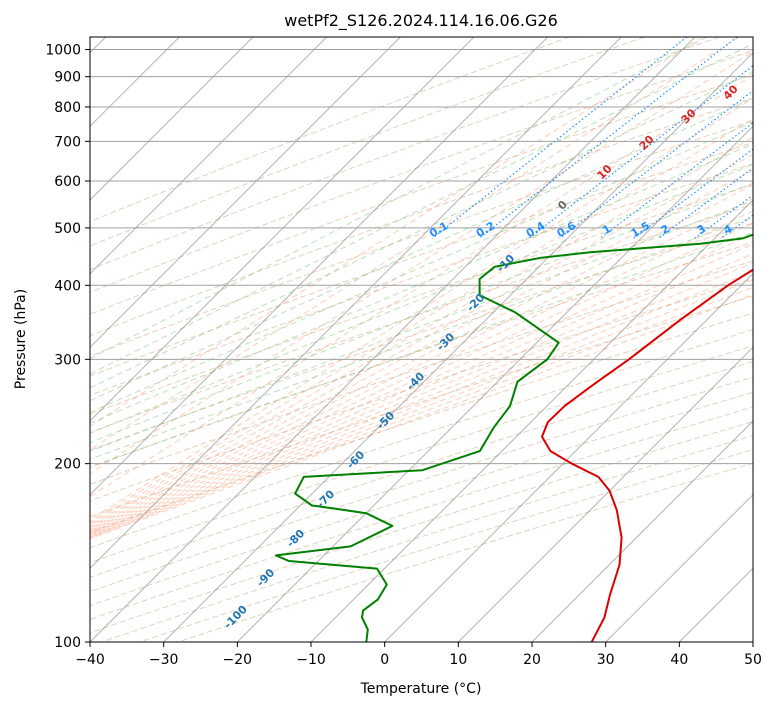 This screenshot has width=775, height=708. Describe the element at coordinates (311, 660) in the screenshot. I see `x-tick-label: −10` at that location.